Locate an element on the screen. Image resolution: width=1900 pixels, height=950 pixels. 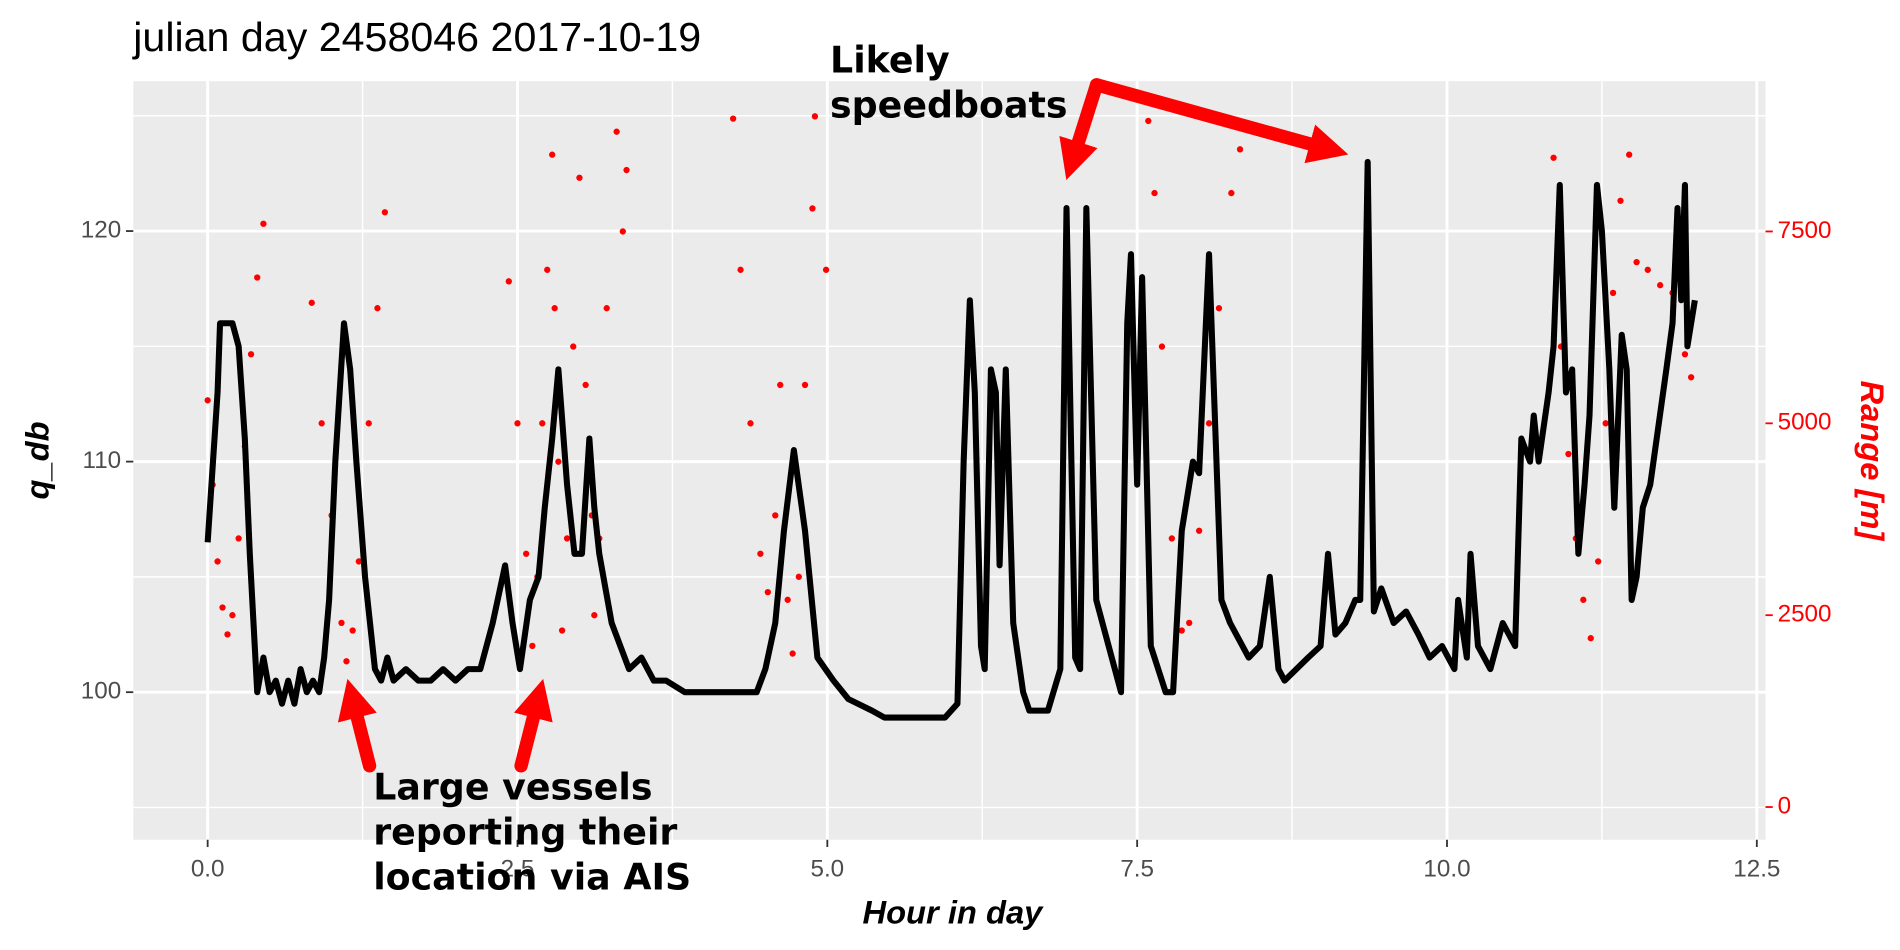
annotation: location via AIS is located at coordinates (532, 876).